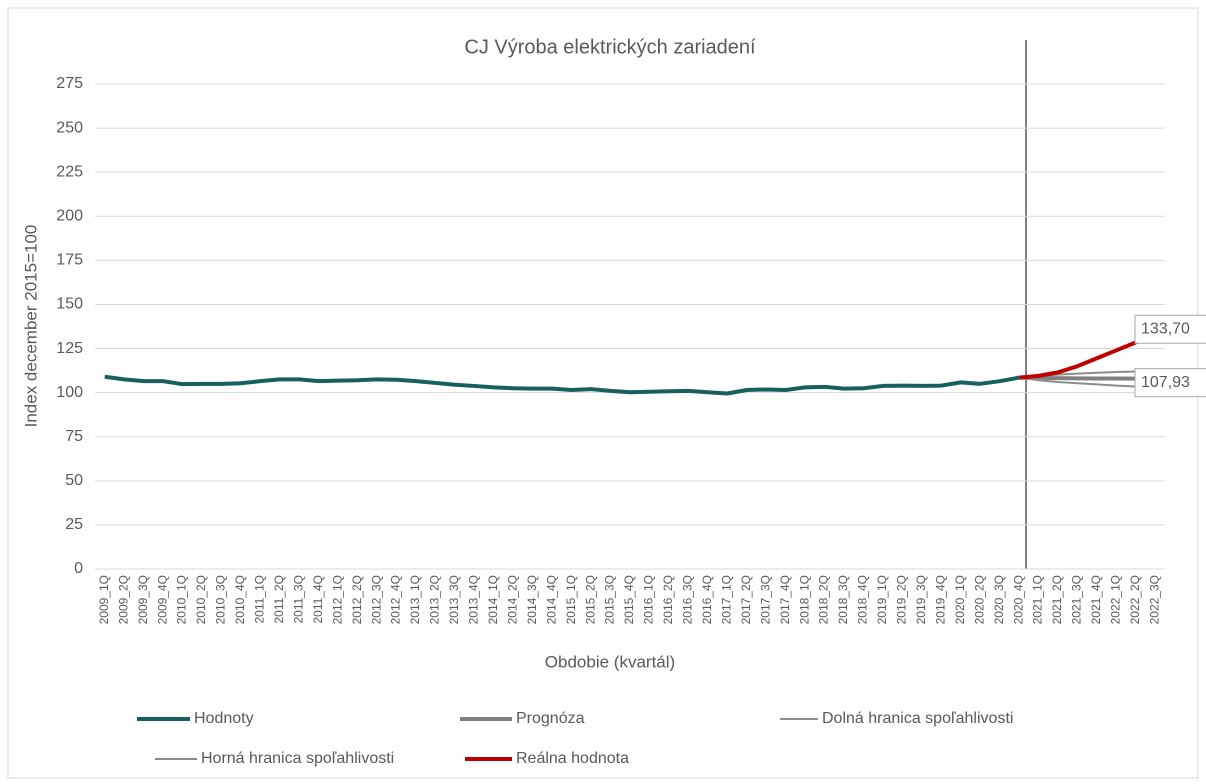  What do you see at coordinates (668, 599) in the screenshot?
I see `x-tick-label: 2016_2Q` at bounding box center [668, 599].